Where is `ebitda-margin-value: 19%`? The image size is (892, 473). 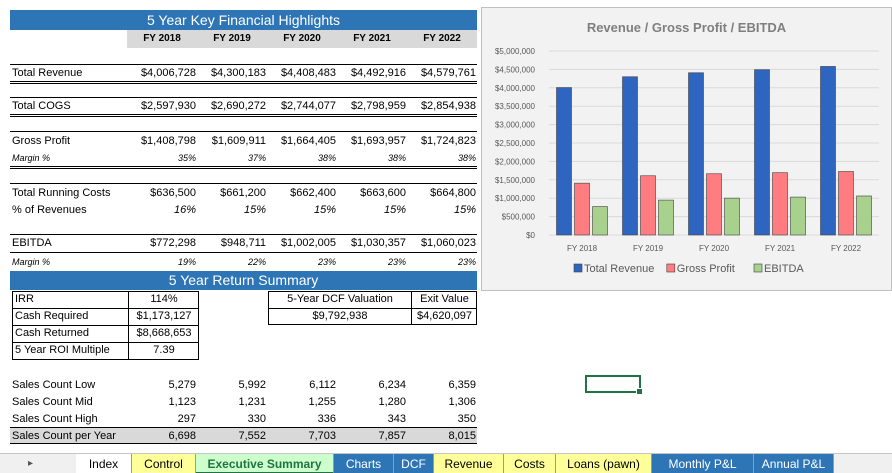
ebitda-margin-value: 19% is located at coordinates (186, 262).